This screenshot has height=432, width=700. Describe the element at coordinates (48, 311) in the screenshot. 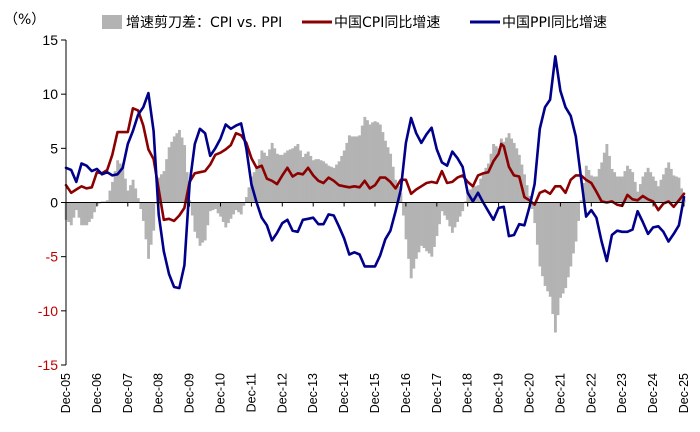

I see `y-tick-label: -10` at that location.